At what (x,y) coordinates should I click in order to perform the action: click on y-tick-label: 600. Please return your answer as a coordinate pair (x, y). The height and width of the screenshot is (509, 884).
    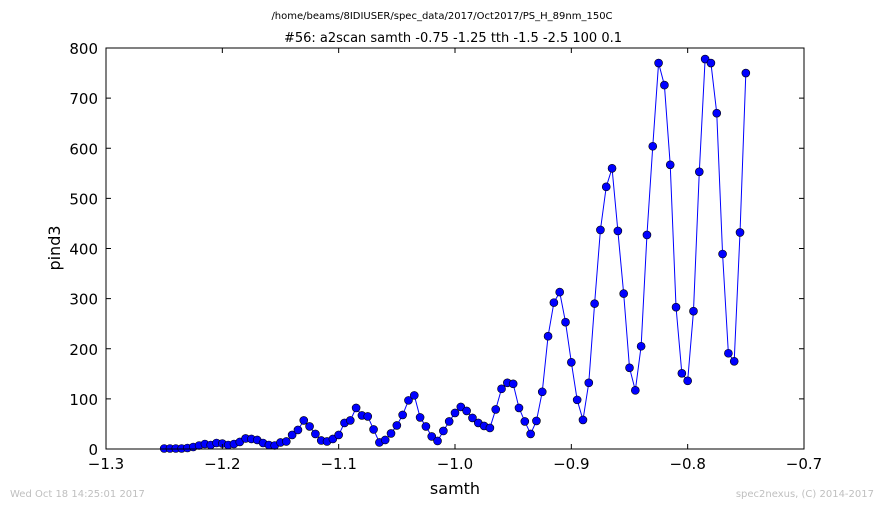
    Looking at the image, I should click on (83, 149).